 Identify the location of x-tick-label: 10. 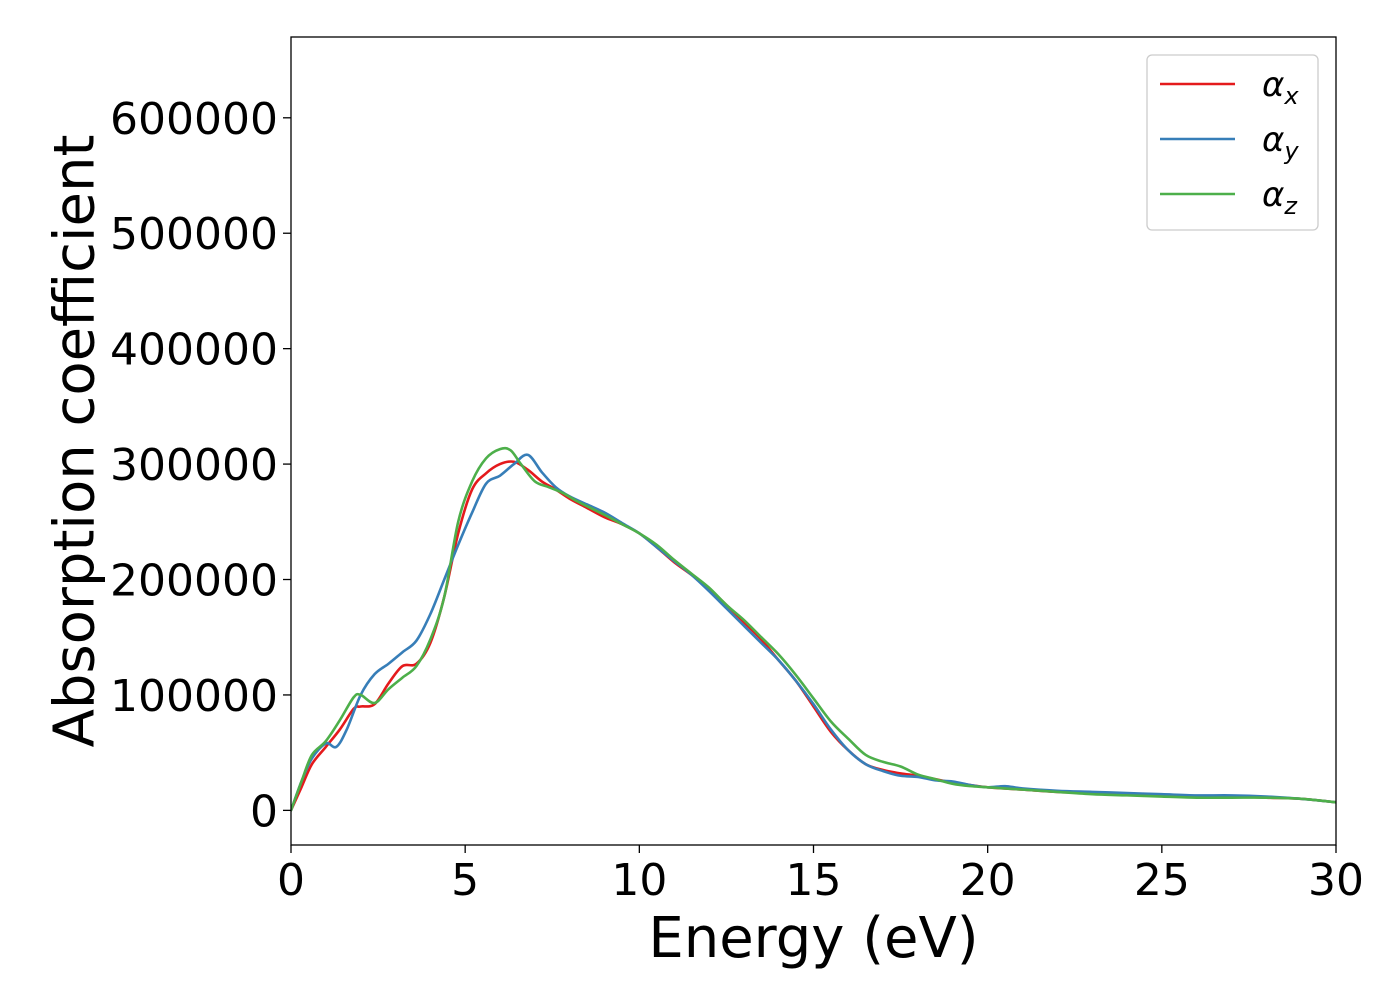
(639, 880).